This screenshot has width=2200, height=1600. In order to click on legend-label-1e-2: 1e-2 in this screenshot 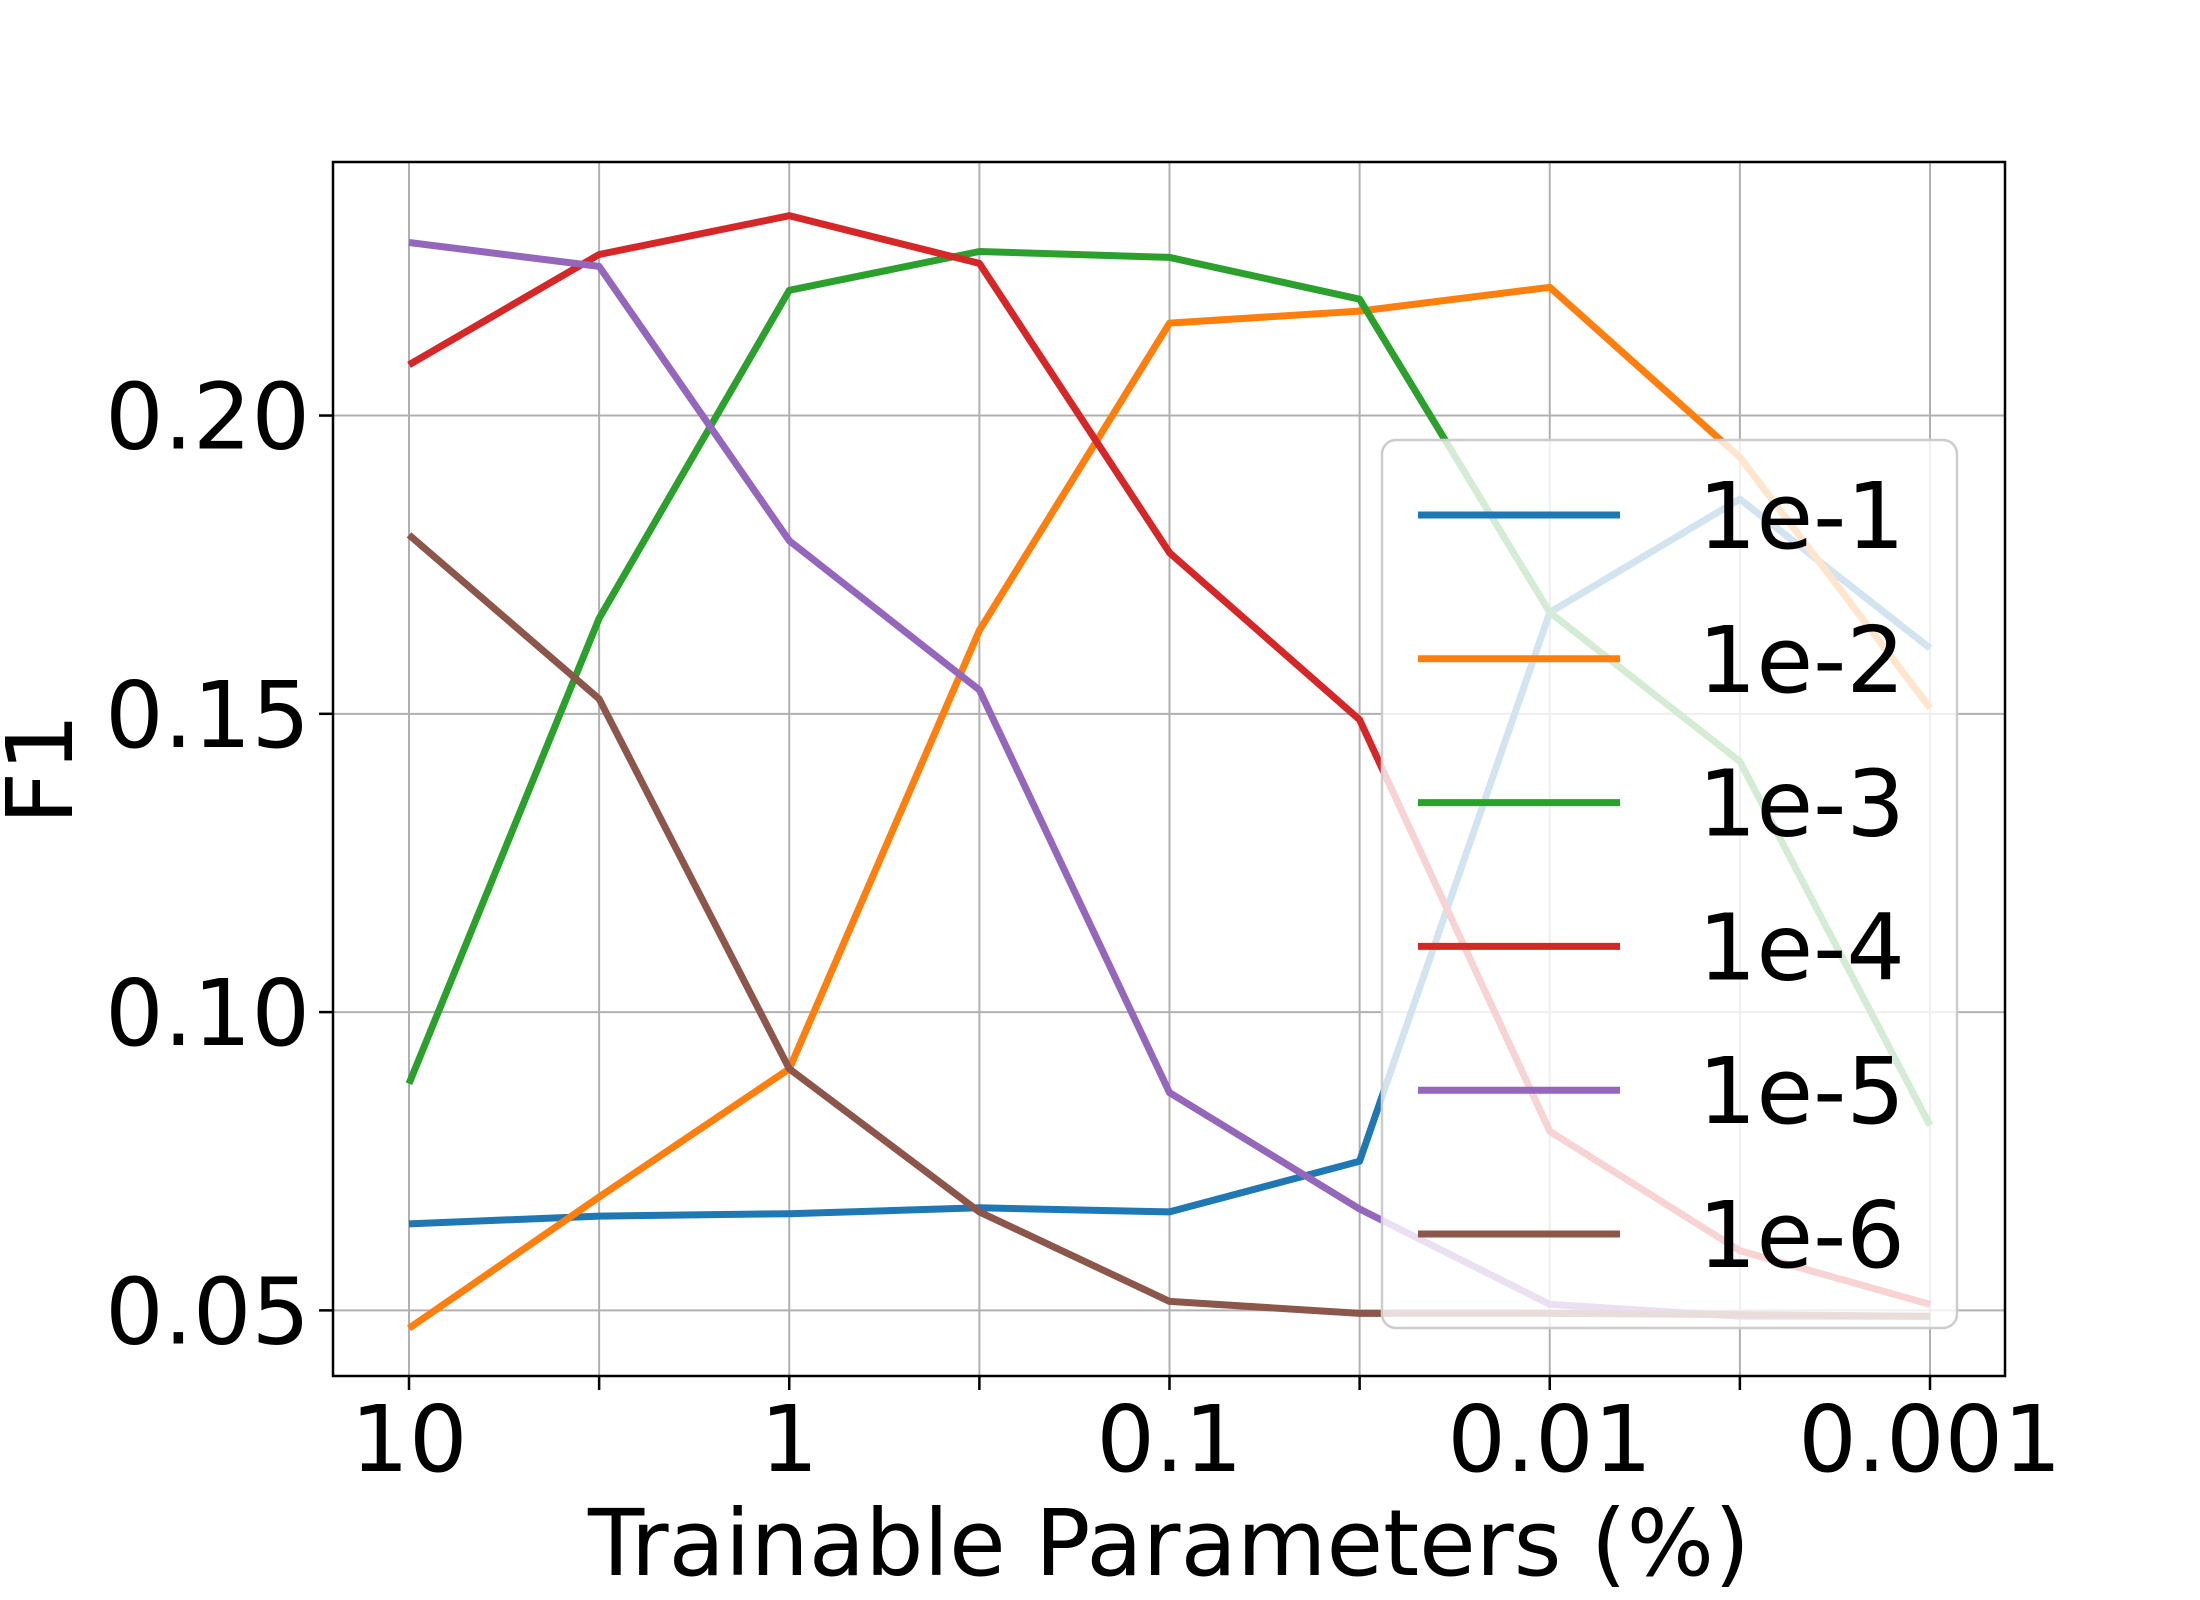, I will do `click(1801, 660)`.